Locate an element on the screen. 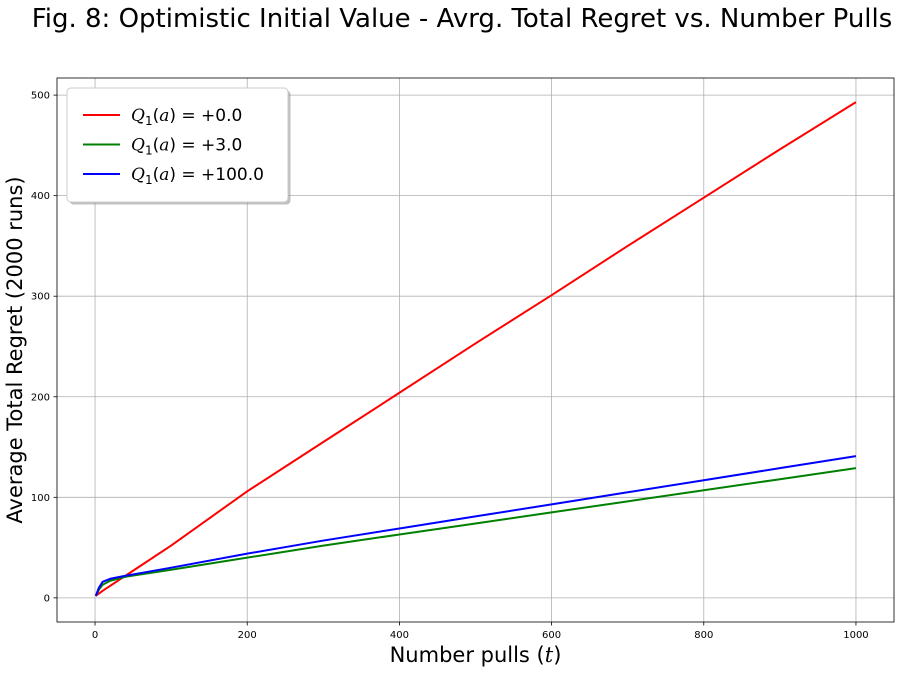 Image resolution: width=901 pixels, height=674 pixels. y-tick-label-5: 500 is located at coordinates (40, 96).